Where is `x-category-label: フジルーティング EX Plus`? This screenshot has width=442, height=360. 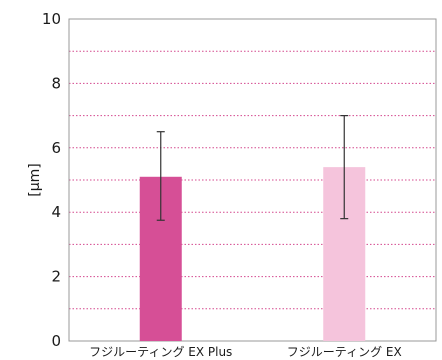 x-category-label: フジルーティング EX Plus is located at coordinates (160, 352).